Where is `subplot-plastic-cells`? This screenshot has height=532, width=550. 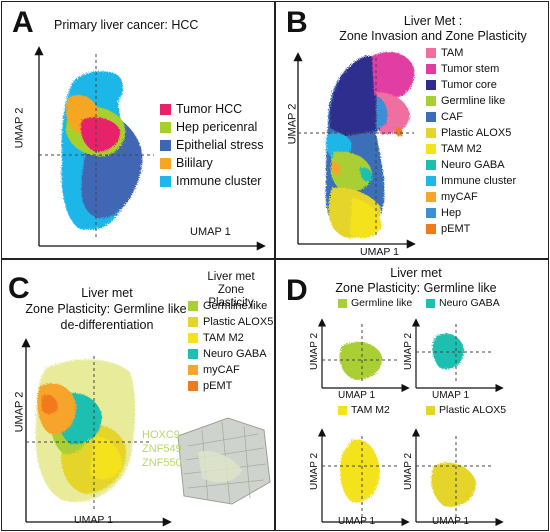
subplot-plastic-cells is located at coordinates (453, 484).